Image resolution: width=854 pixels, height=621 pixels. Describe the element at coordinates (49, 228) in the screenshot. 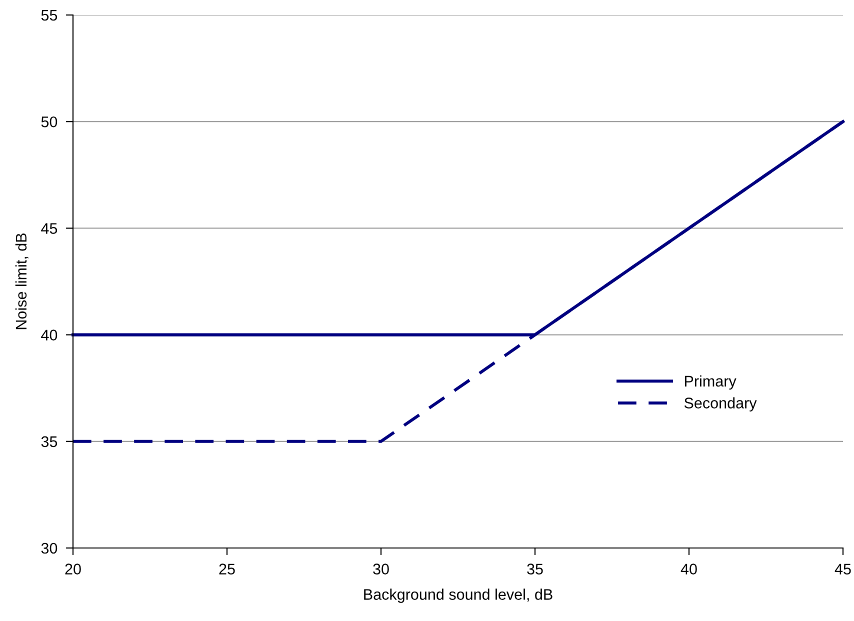

I see `y-tick-label: 45` at that location.